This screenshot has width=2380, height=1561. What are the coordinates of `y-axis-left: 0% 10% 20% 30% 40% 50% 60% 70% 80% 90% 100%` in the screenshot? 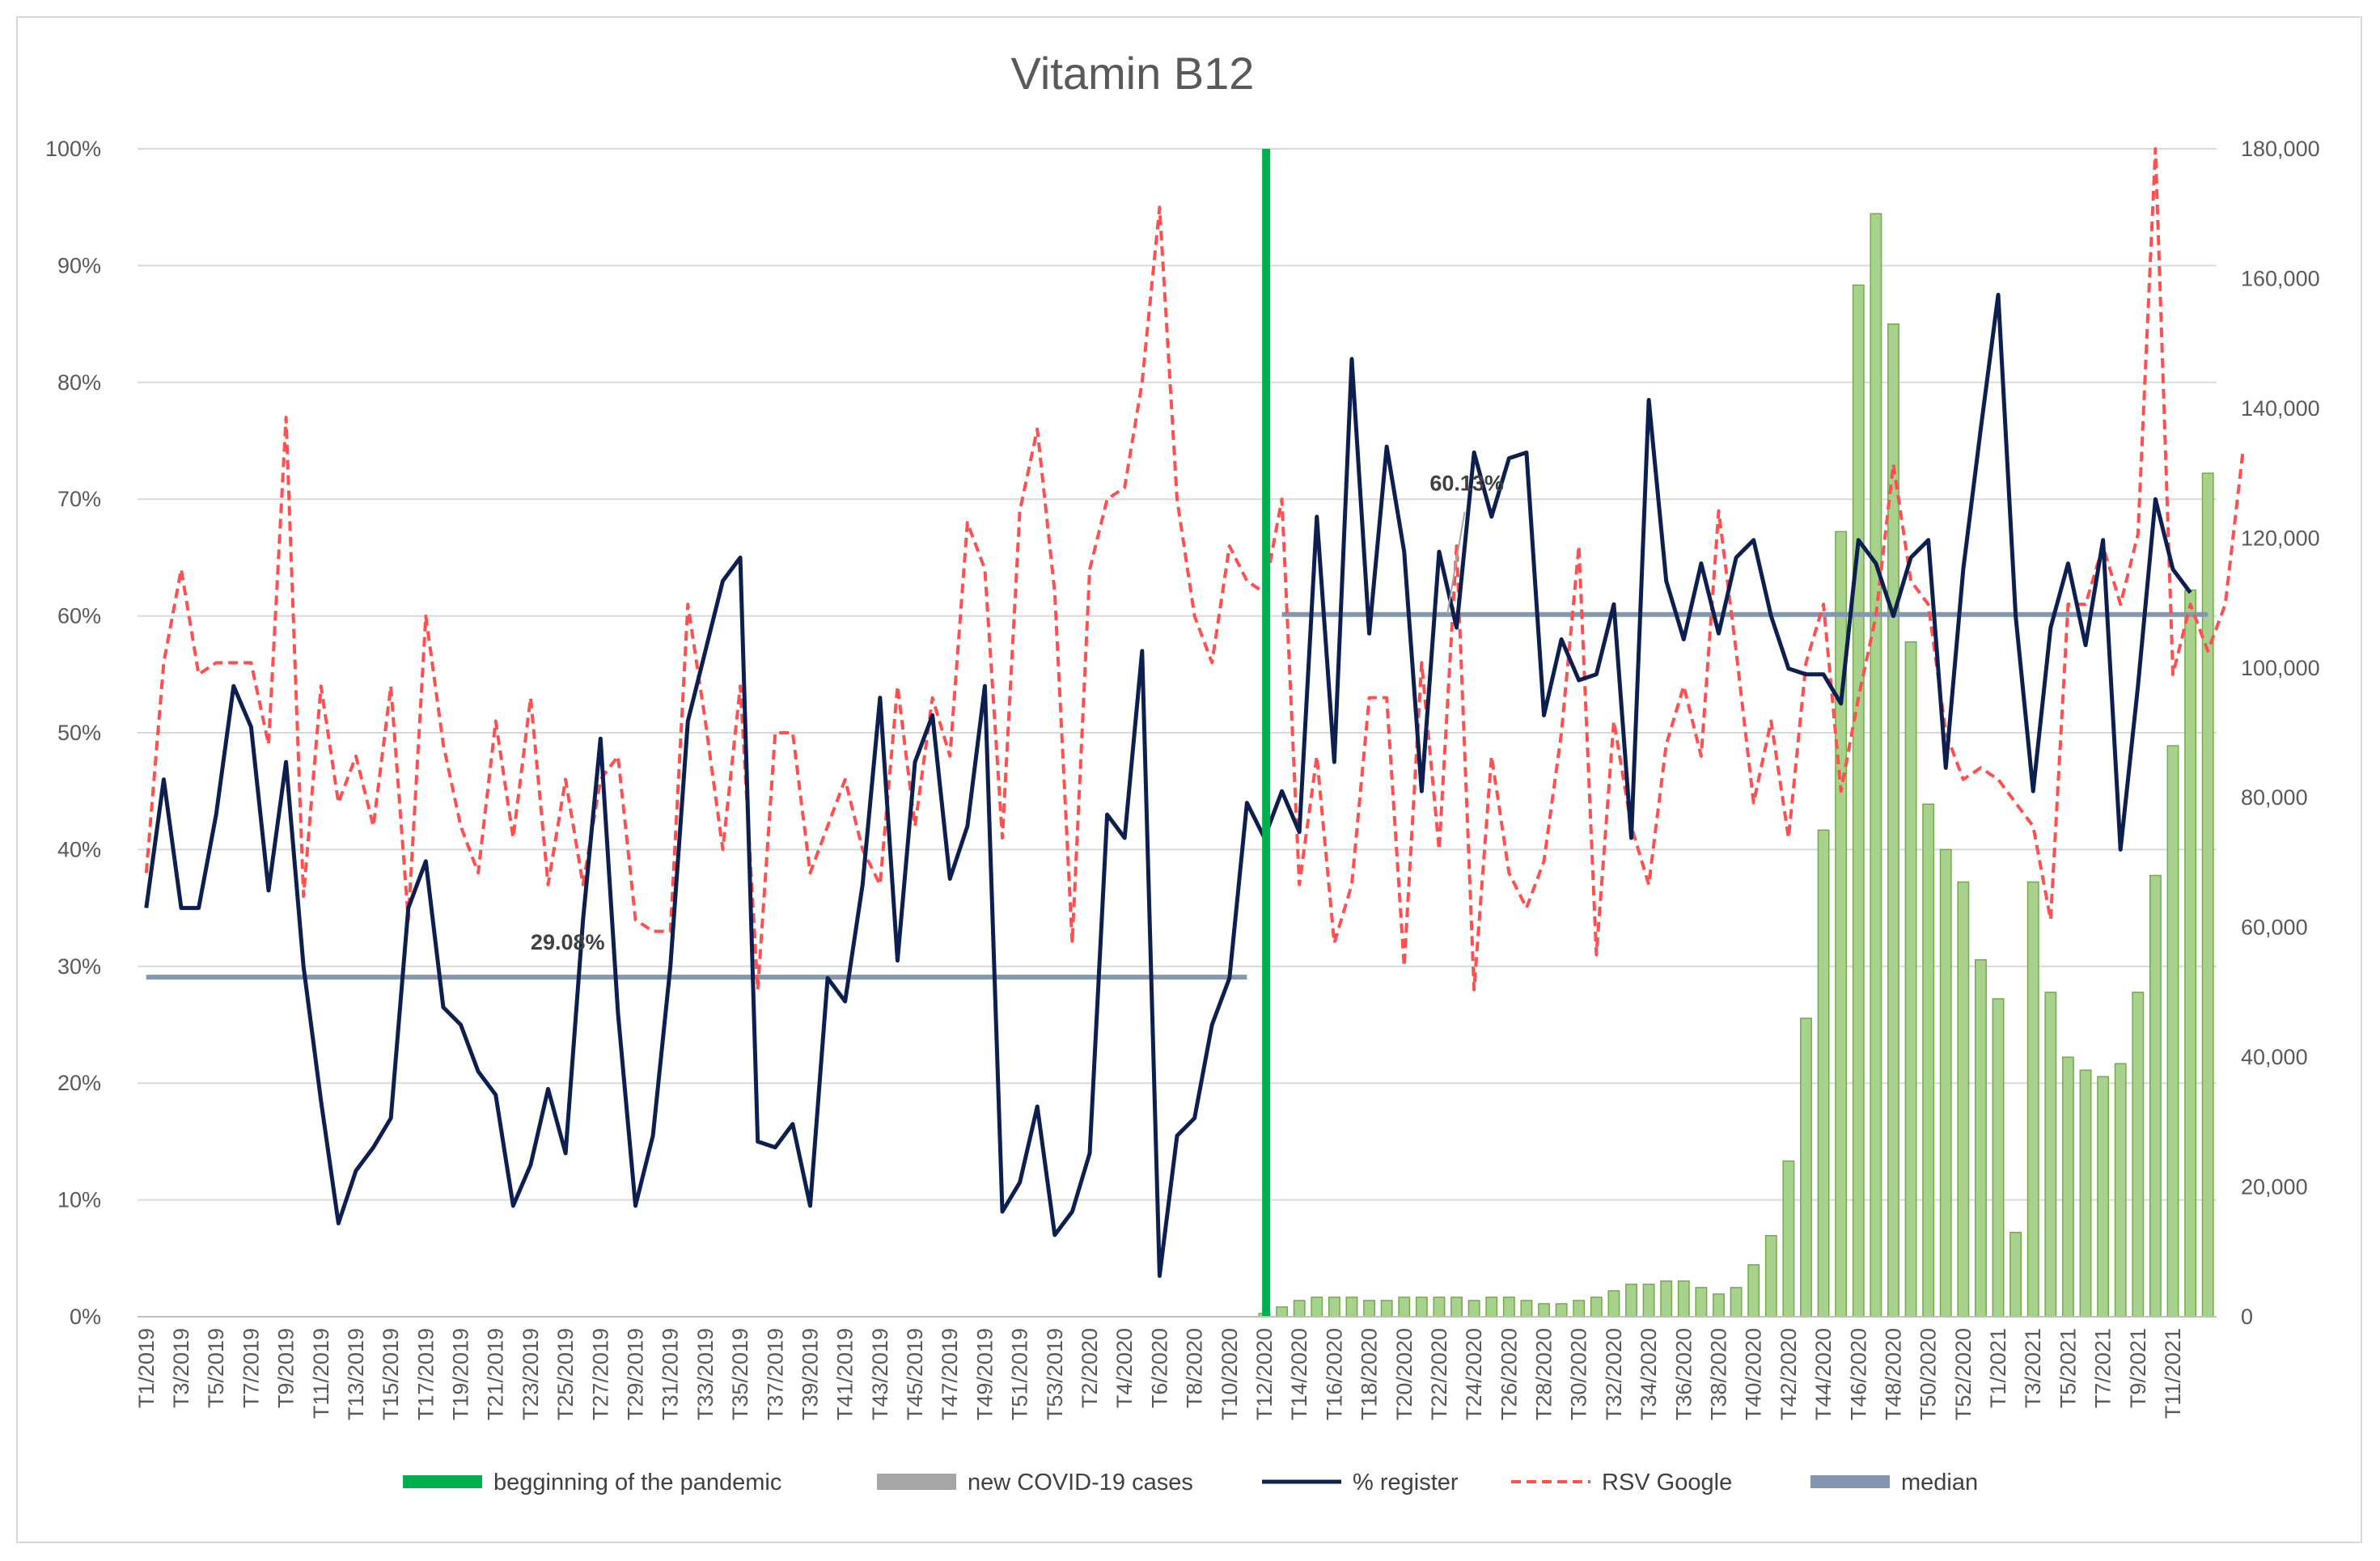 It's located at (73, 733).